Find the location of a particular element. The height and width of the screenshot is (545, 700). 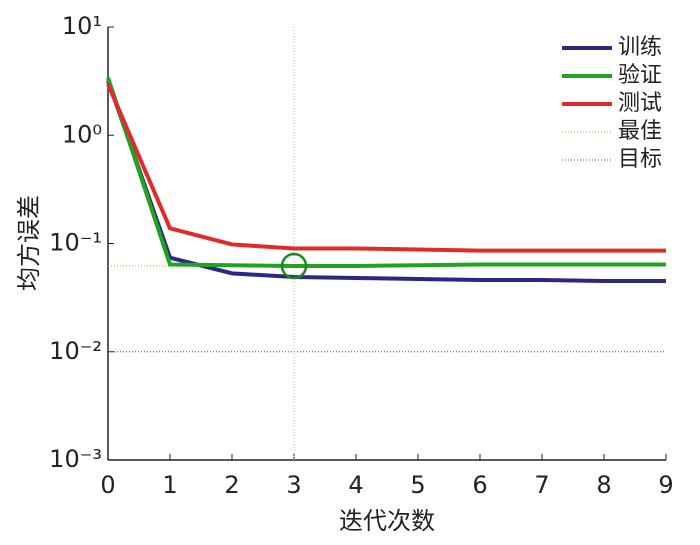

y-tick-label: 10⁻¹ is located at coordinates (75, 243).